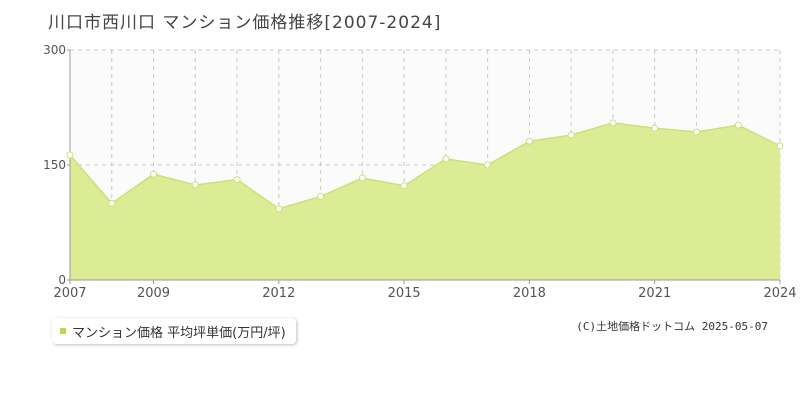 The height and width of the screenshot is (400, 800). I want to click on x-tick-label: 2007, so click(69, 293).